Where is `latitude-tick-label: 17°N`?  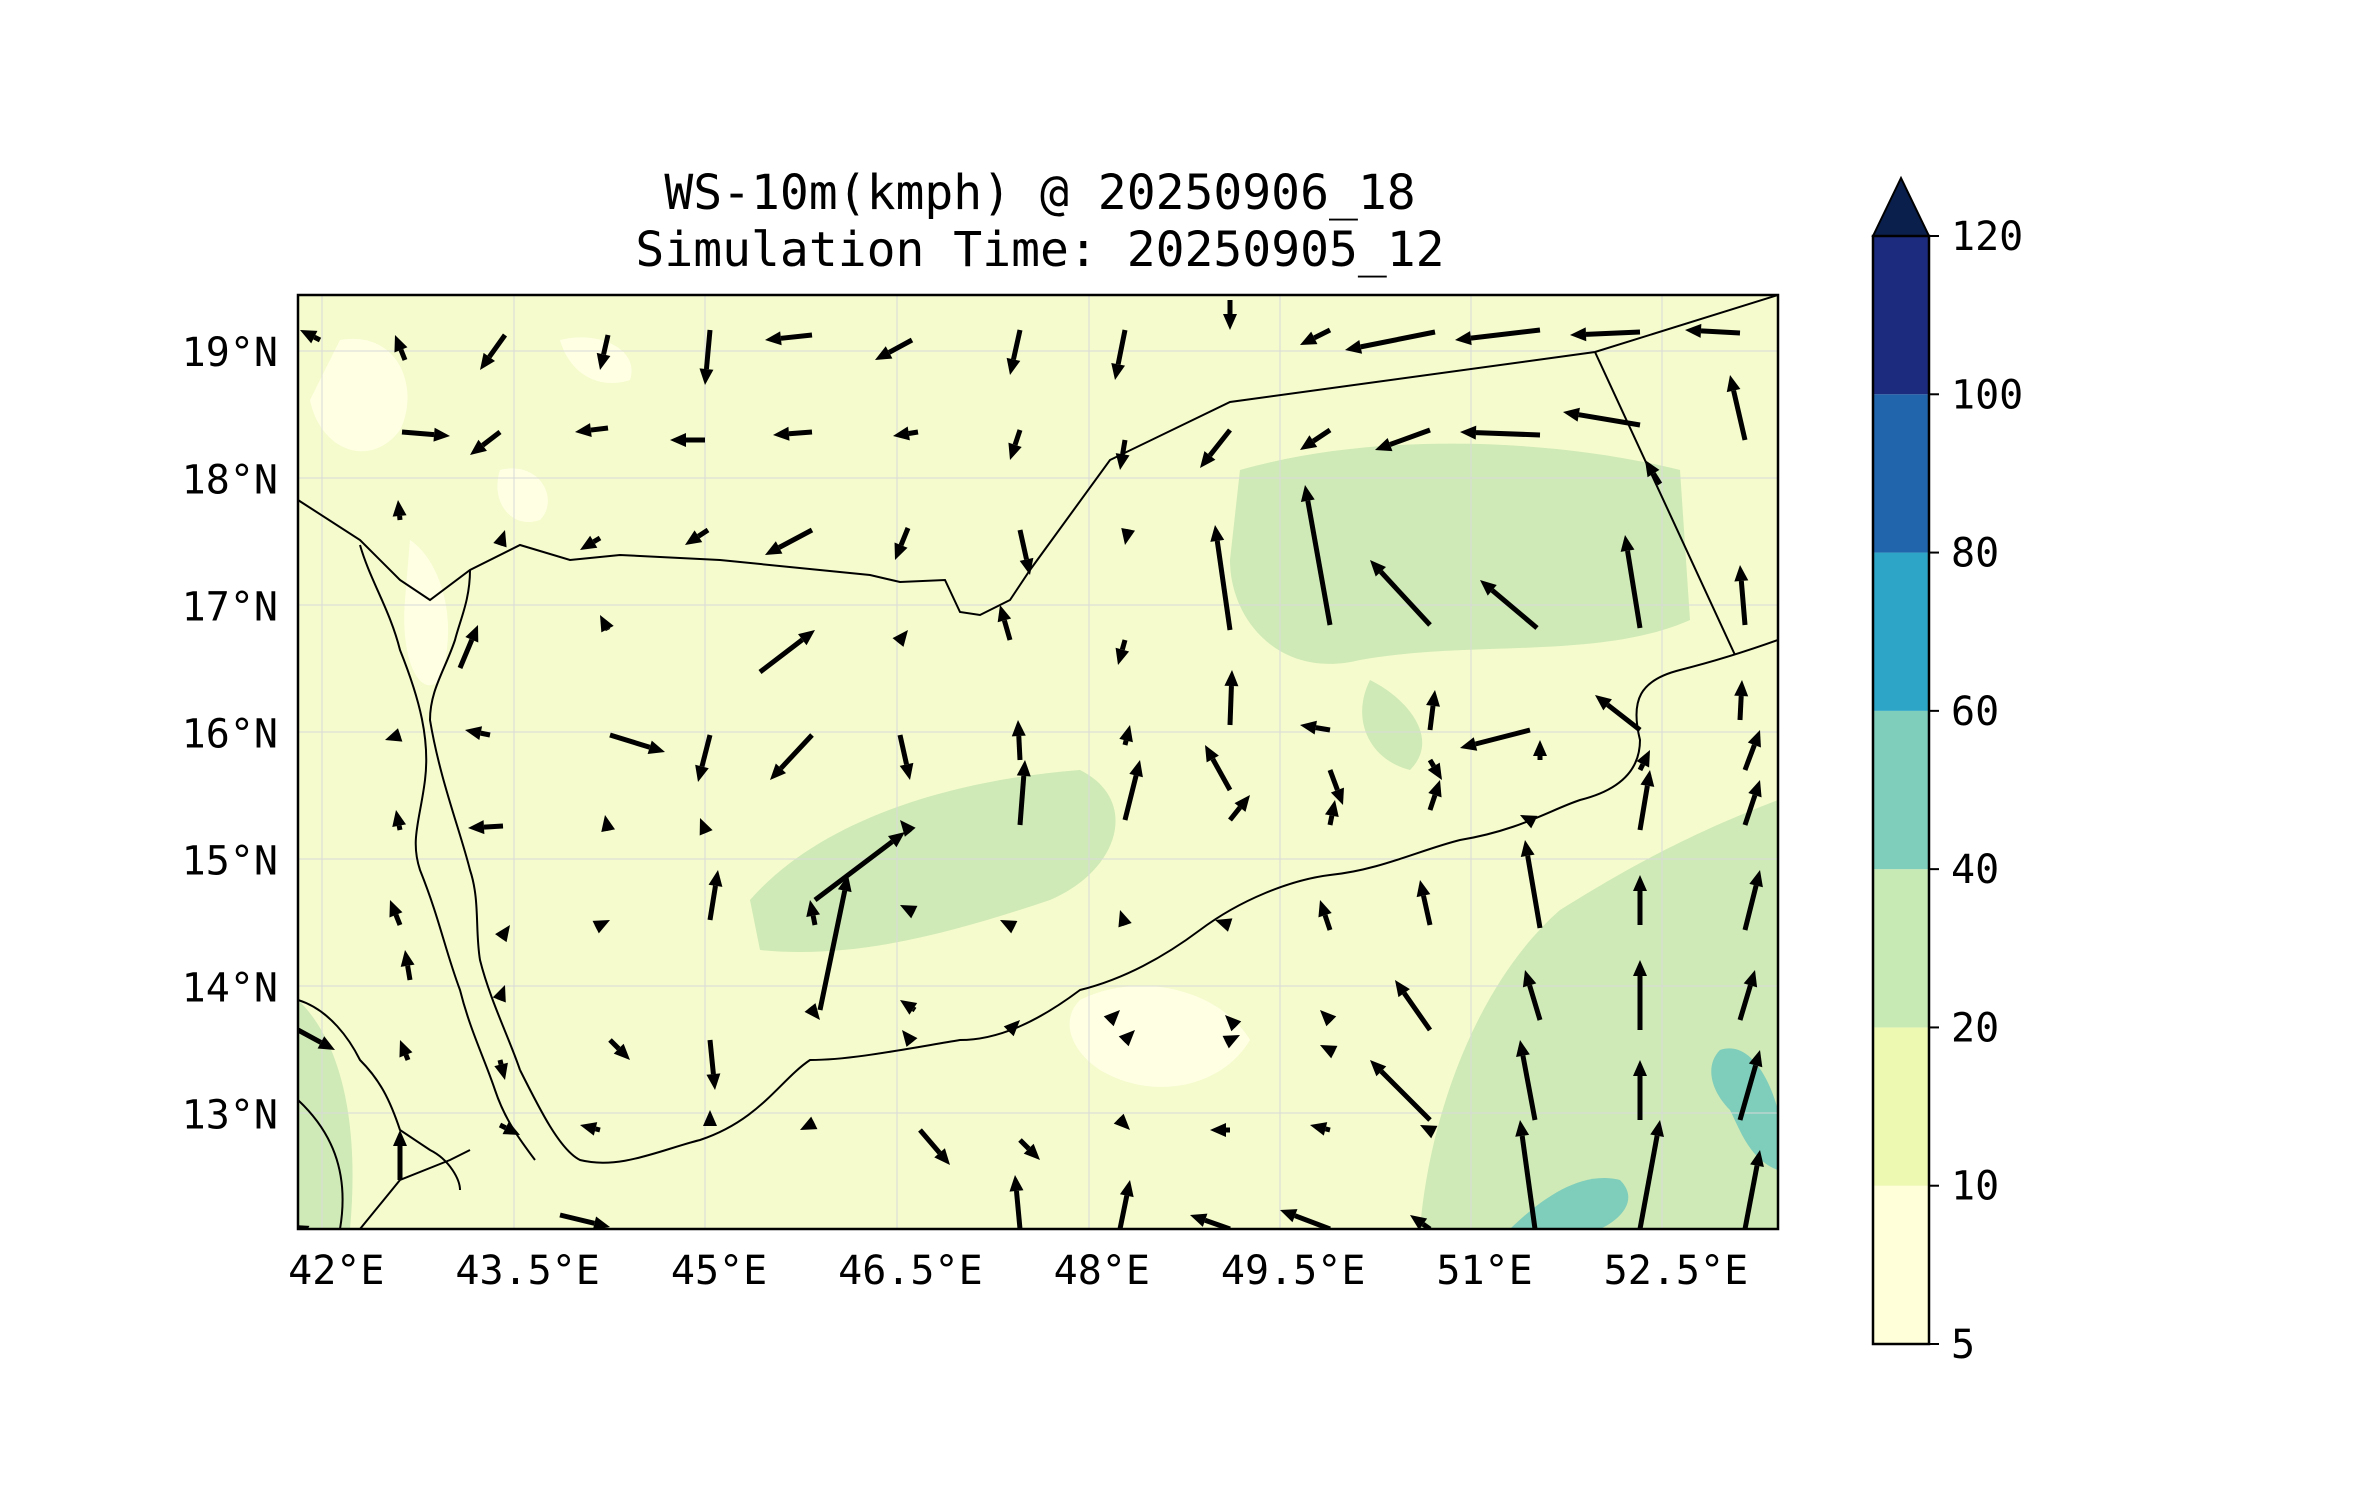 latitude-tick-label: 17°N is located at coordinates (230, 607).